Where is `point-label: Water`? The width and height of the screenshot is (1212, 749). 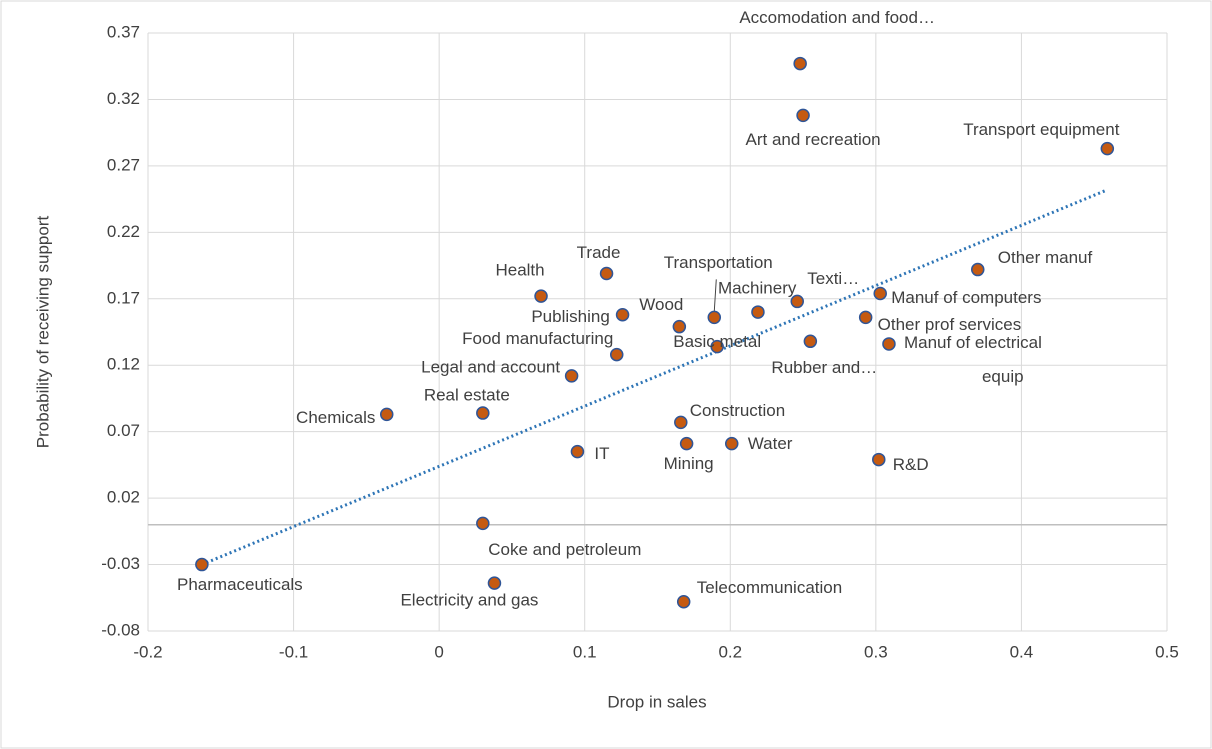 point-label: Water is located at coordinates (770, 443).